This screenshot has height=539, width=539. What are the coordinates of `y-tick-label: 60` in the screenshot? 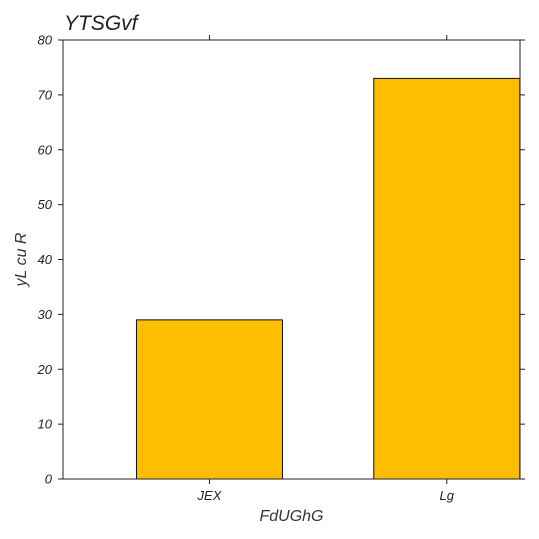 It's located at (45, 149).